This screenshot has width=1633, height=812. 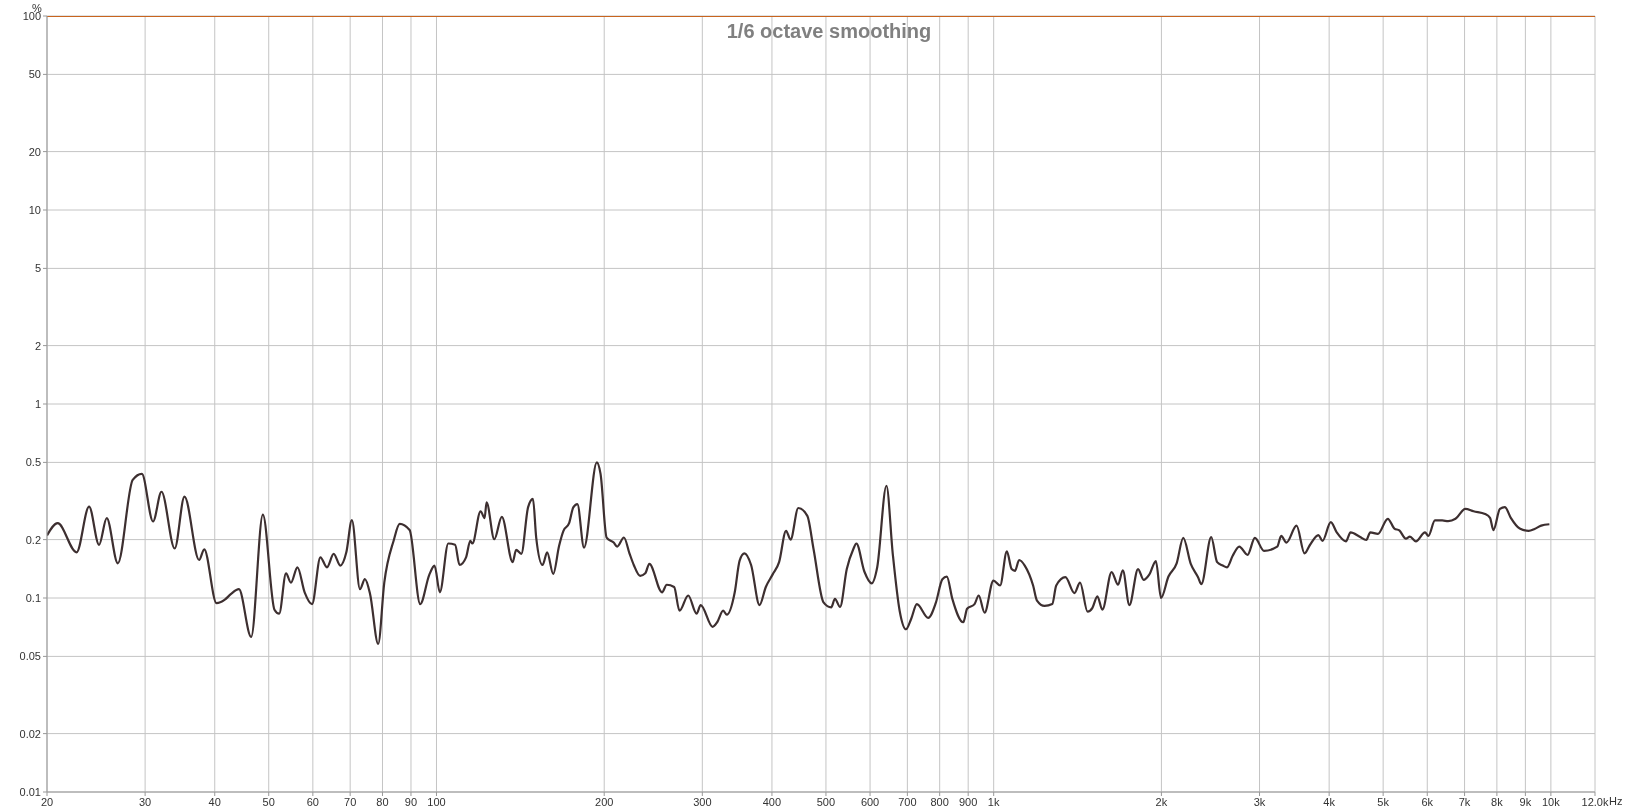 What do you see at coordinates (34, 209) in the screenshot?
I see `y-tick-label: 10` at bounding box center [34, 209].